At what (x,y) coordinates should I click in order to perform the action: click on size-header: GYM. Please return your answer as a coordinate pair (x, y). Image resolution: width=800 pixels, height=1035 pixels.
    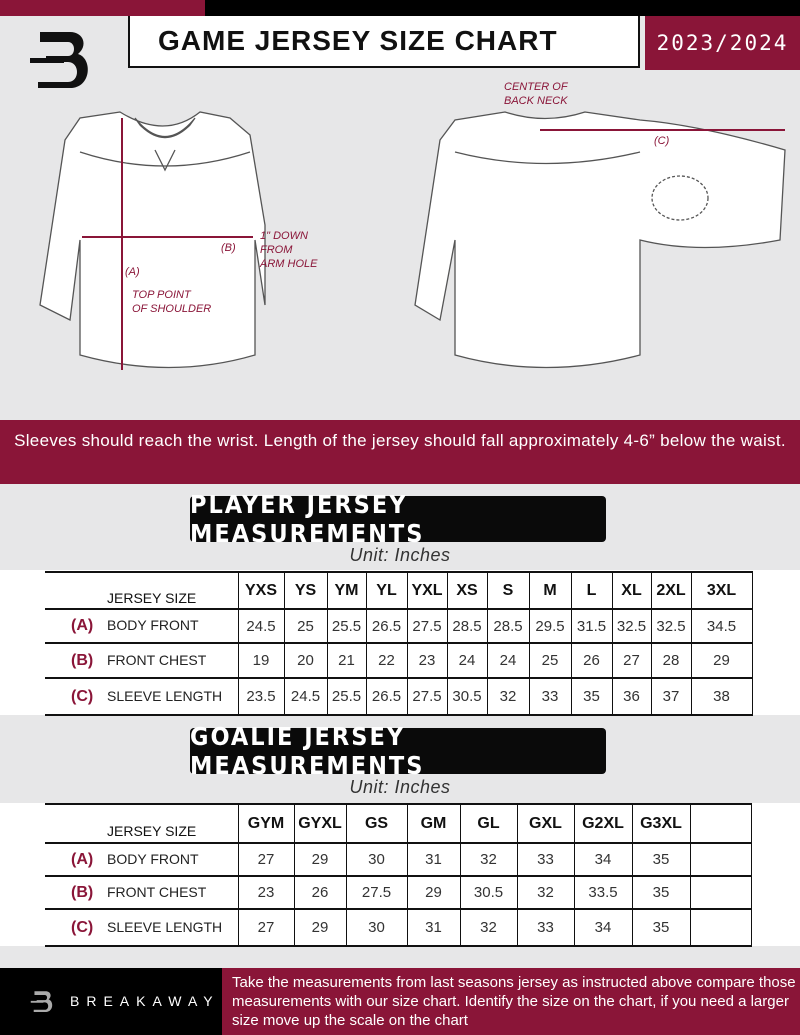
    Looking at the image, I should click on (266, 823).